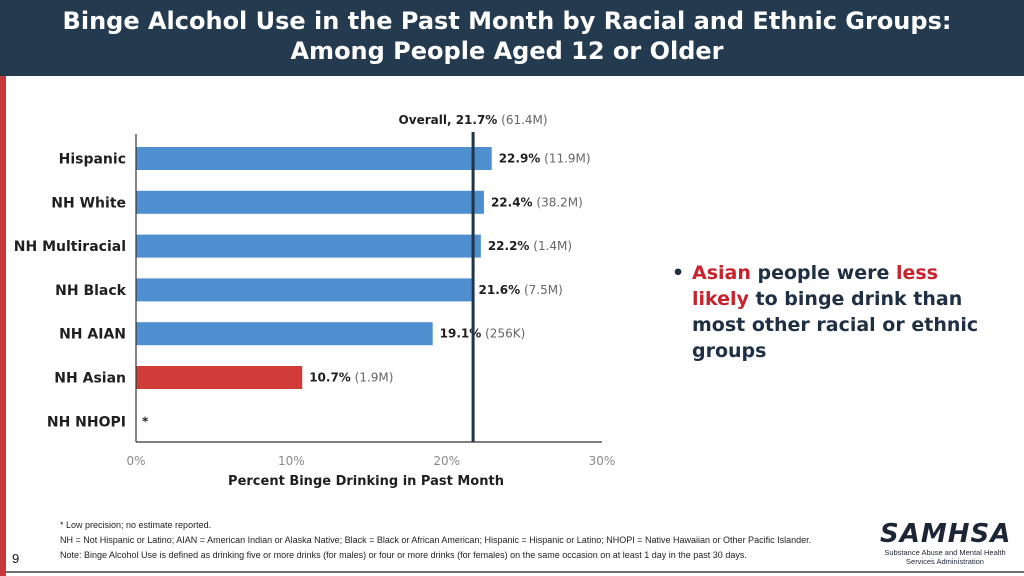 This screenshot has height=576, width=1024. I want to click on category-label-nh-multiracial: NH Multiracial, so click(70, 247).